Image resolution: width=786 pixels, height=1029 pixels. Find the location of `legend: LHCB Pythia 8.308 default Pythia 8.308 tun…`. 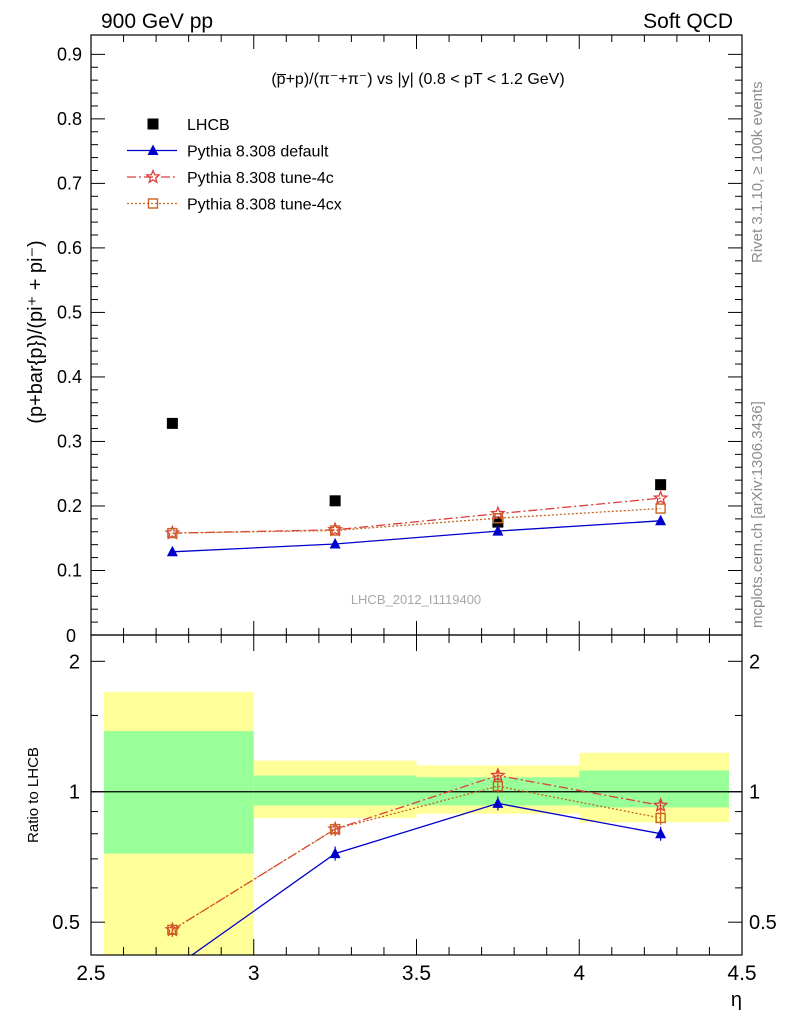

legend: LHCB Pythia 8.308 default Pythia 8.308 tun… is located at coordinates (234, 165).